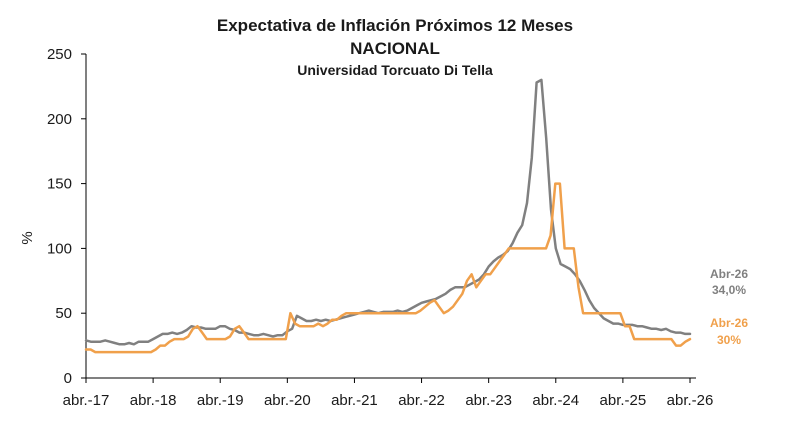 This screenshot has height=440, width=790. I want to click on x-tick-label: abr.-18, so click(153, 400).